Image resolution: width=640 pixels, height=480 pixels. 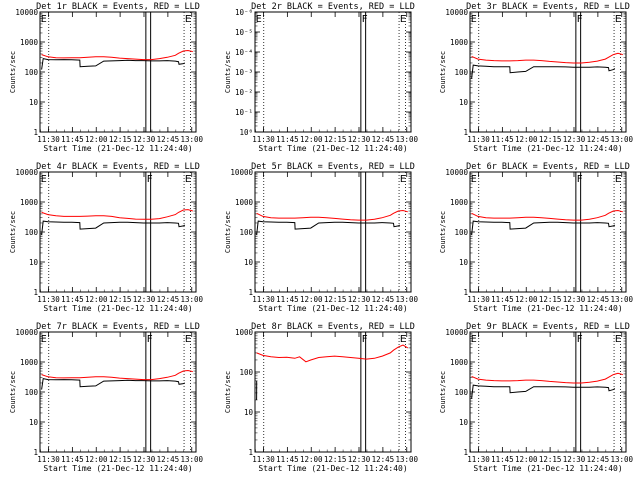 What do you see at coordinates (244, 92) in the screenshot?
I see `y-tick-label: 10⁻²` at bounding box center [244, 92].